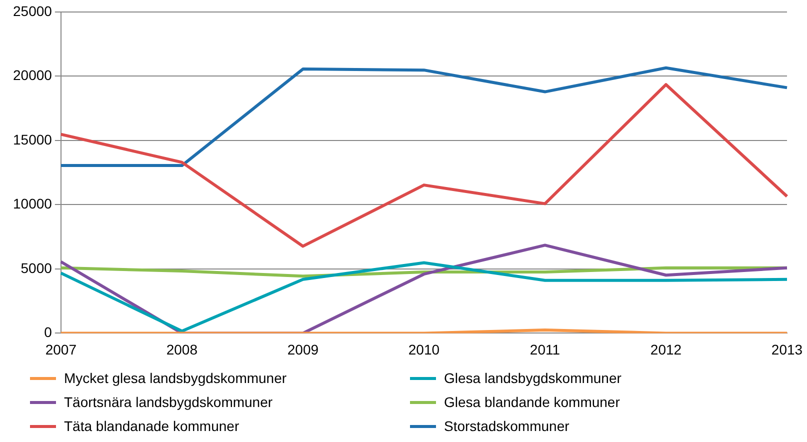 The width and height of the screenshot is (807, 442). I want to click on x-tick-label: 2007, so click(61, 349).